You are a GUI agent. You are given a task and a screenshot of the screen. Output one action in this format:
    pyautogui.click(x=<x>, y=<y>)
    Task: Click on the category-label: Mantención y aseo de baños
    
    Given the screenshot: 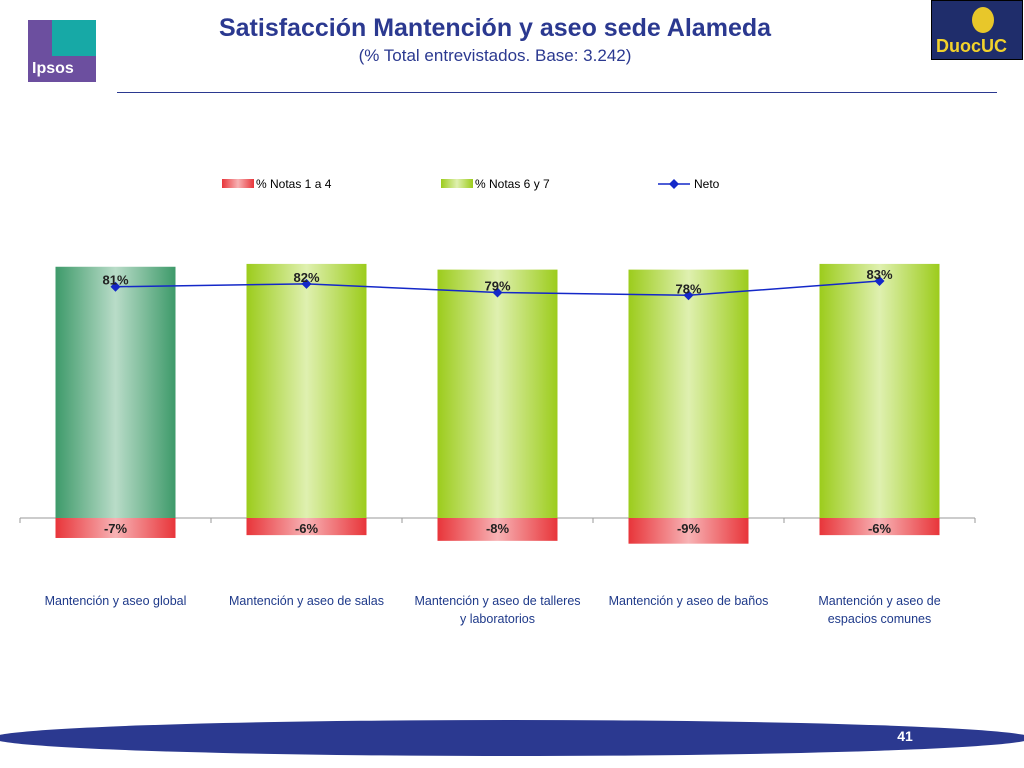 What is the action you would take?
    pyautogui.click(x=689, y=601)
    